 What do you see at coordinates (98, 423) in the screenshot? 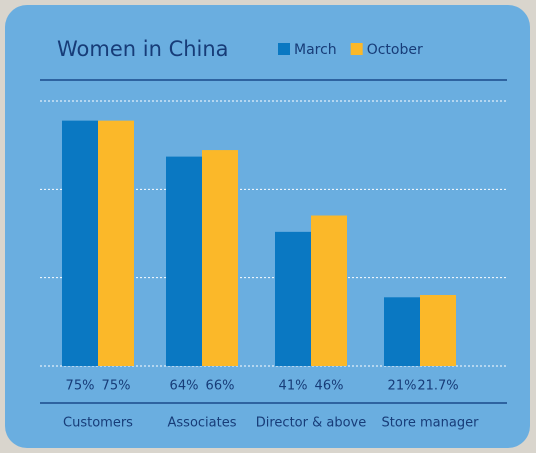
I see `x-tick-label: Customers` at bounding box center [98, 423].